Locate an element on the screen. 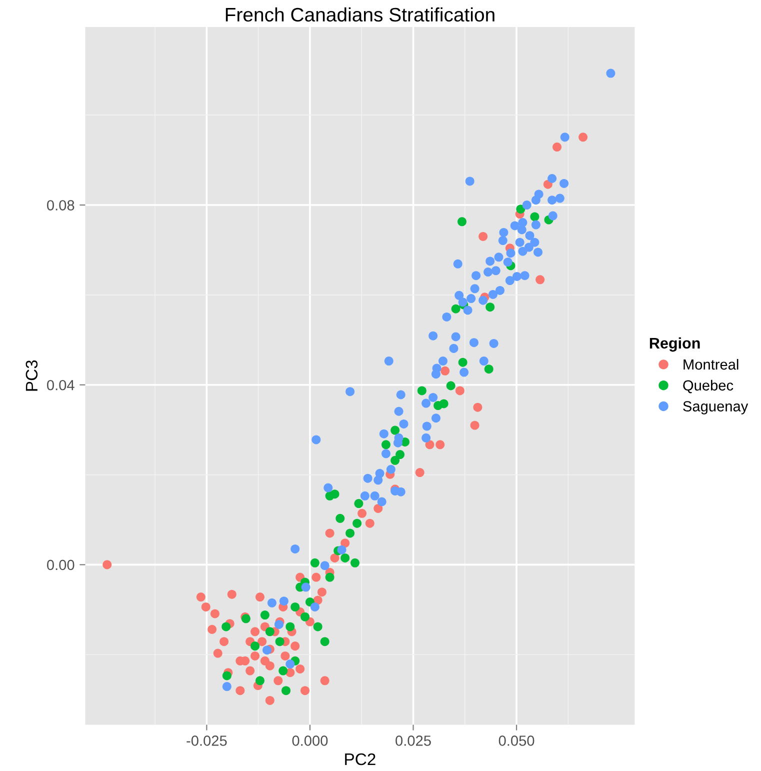  y-axis-title: PC3 is located at coordinates (32, 375).